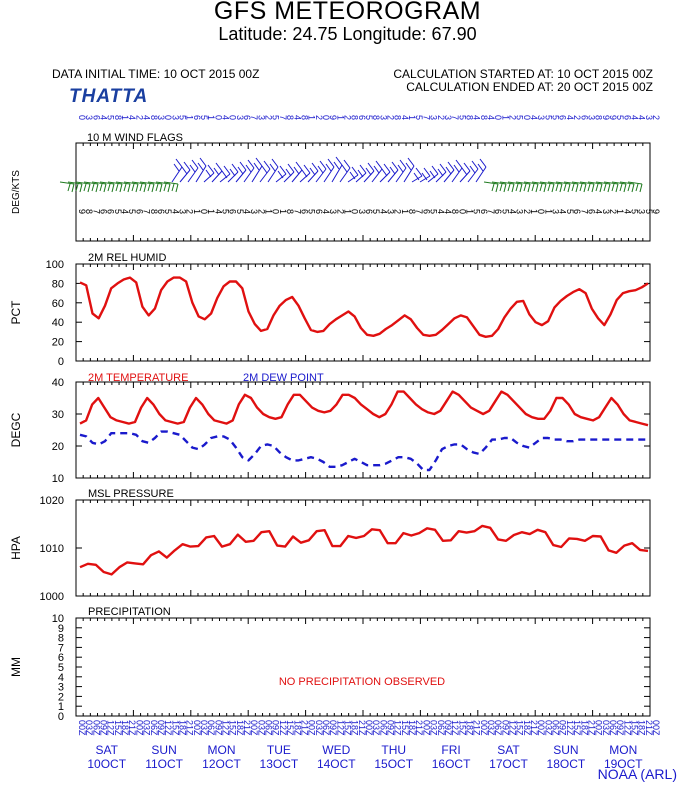  I want to click on day-weekday-label: SUN, so click(163, 750).